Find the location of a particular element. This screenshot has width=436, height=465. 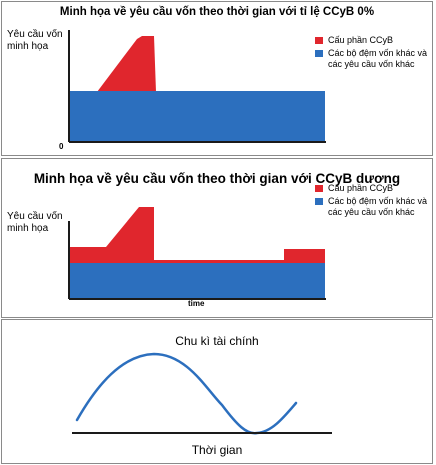

panel2-ccyb-flat is located at coordinates (219, 261).